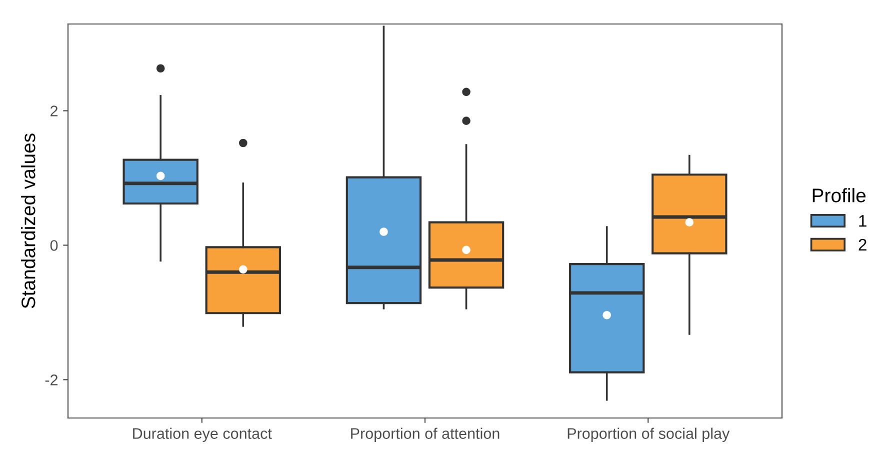 The width and height of the screenshot is (891, 454). Describe the element at coordinates (649, 435) in the screenshot. I see `x-tick-label: Proportion of social play` at that location.